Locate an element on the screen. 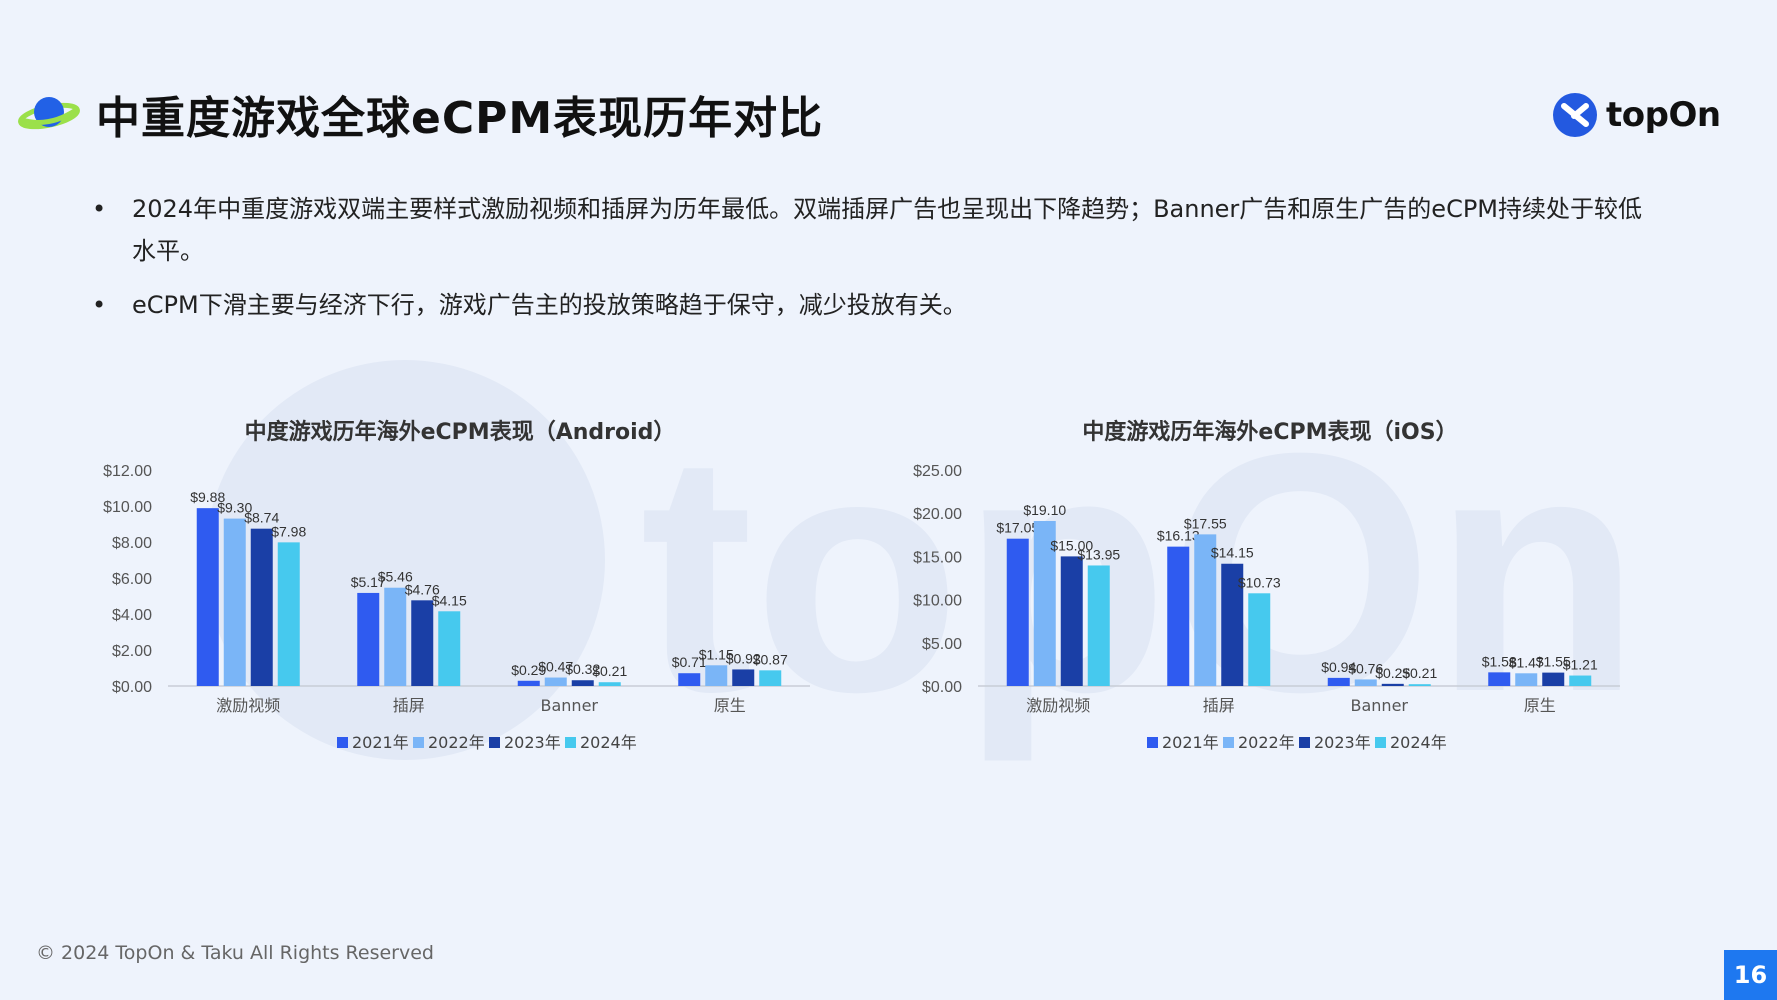 The width and height of the screenshot is (1777, 1000). data-label: $10.73 is located at coordinates (1259, 582).